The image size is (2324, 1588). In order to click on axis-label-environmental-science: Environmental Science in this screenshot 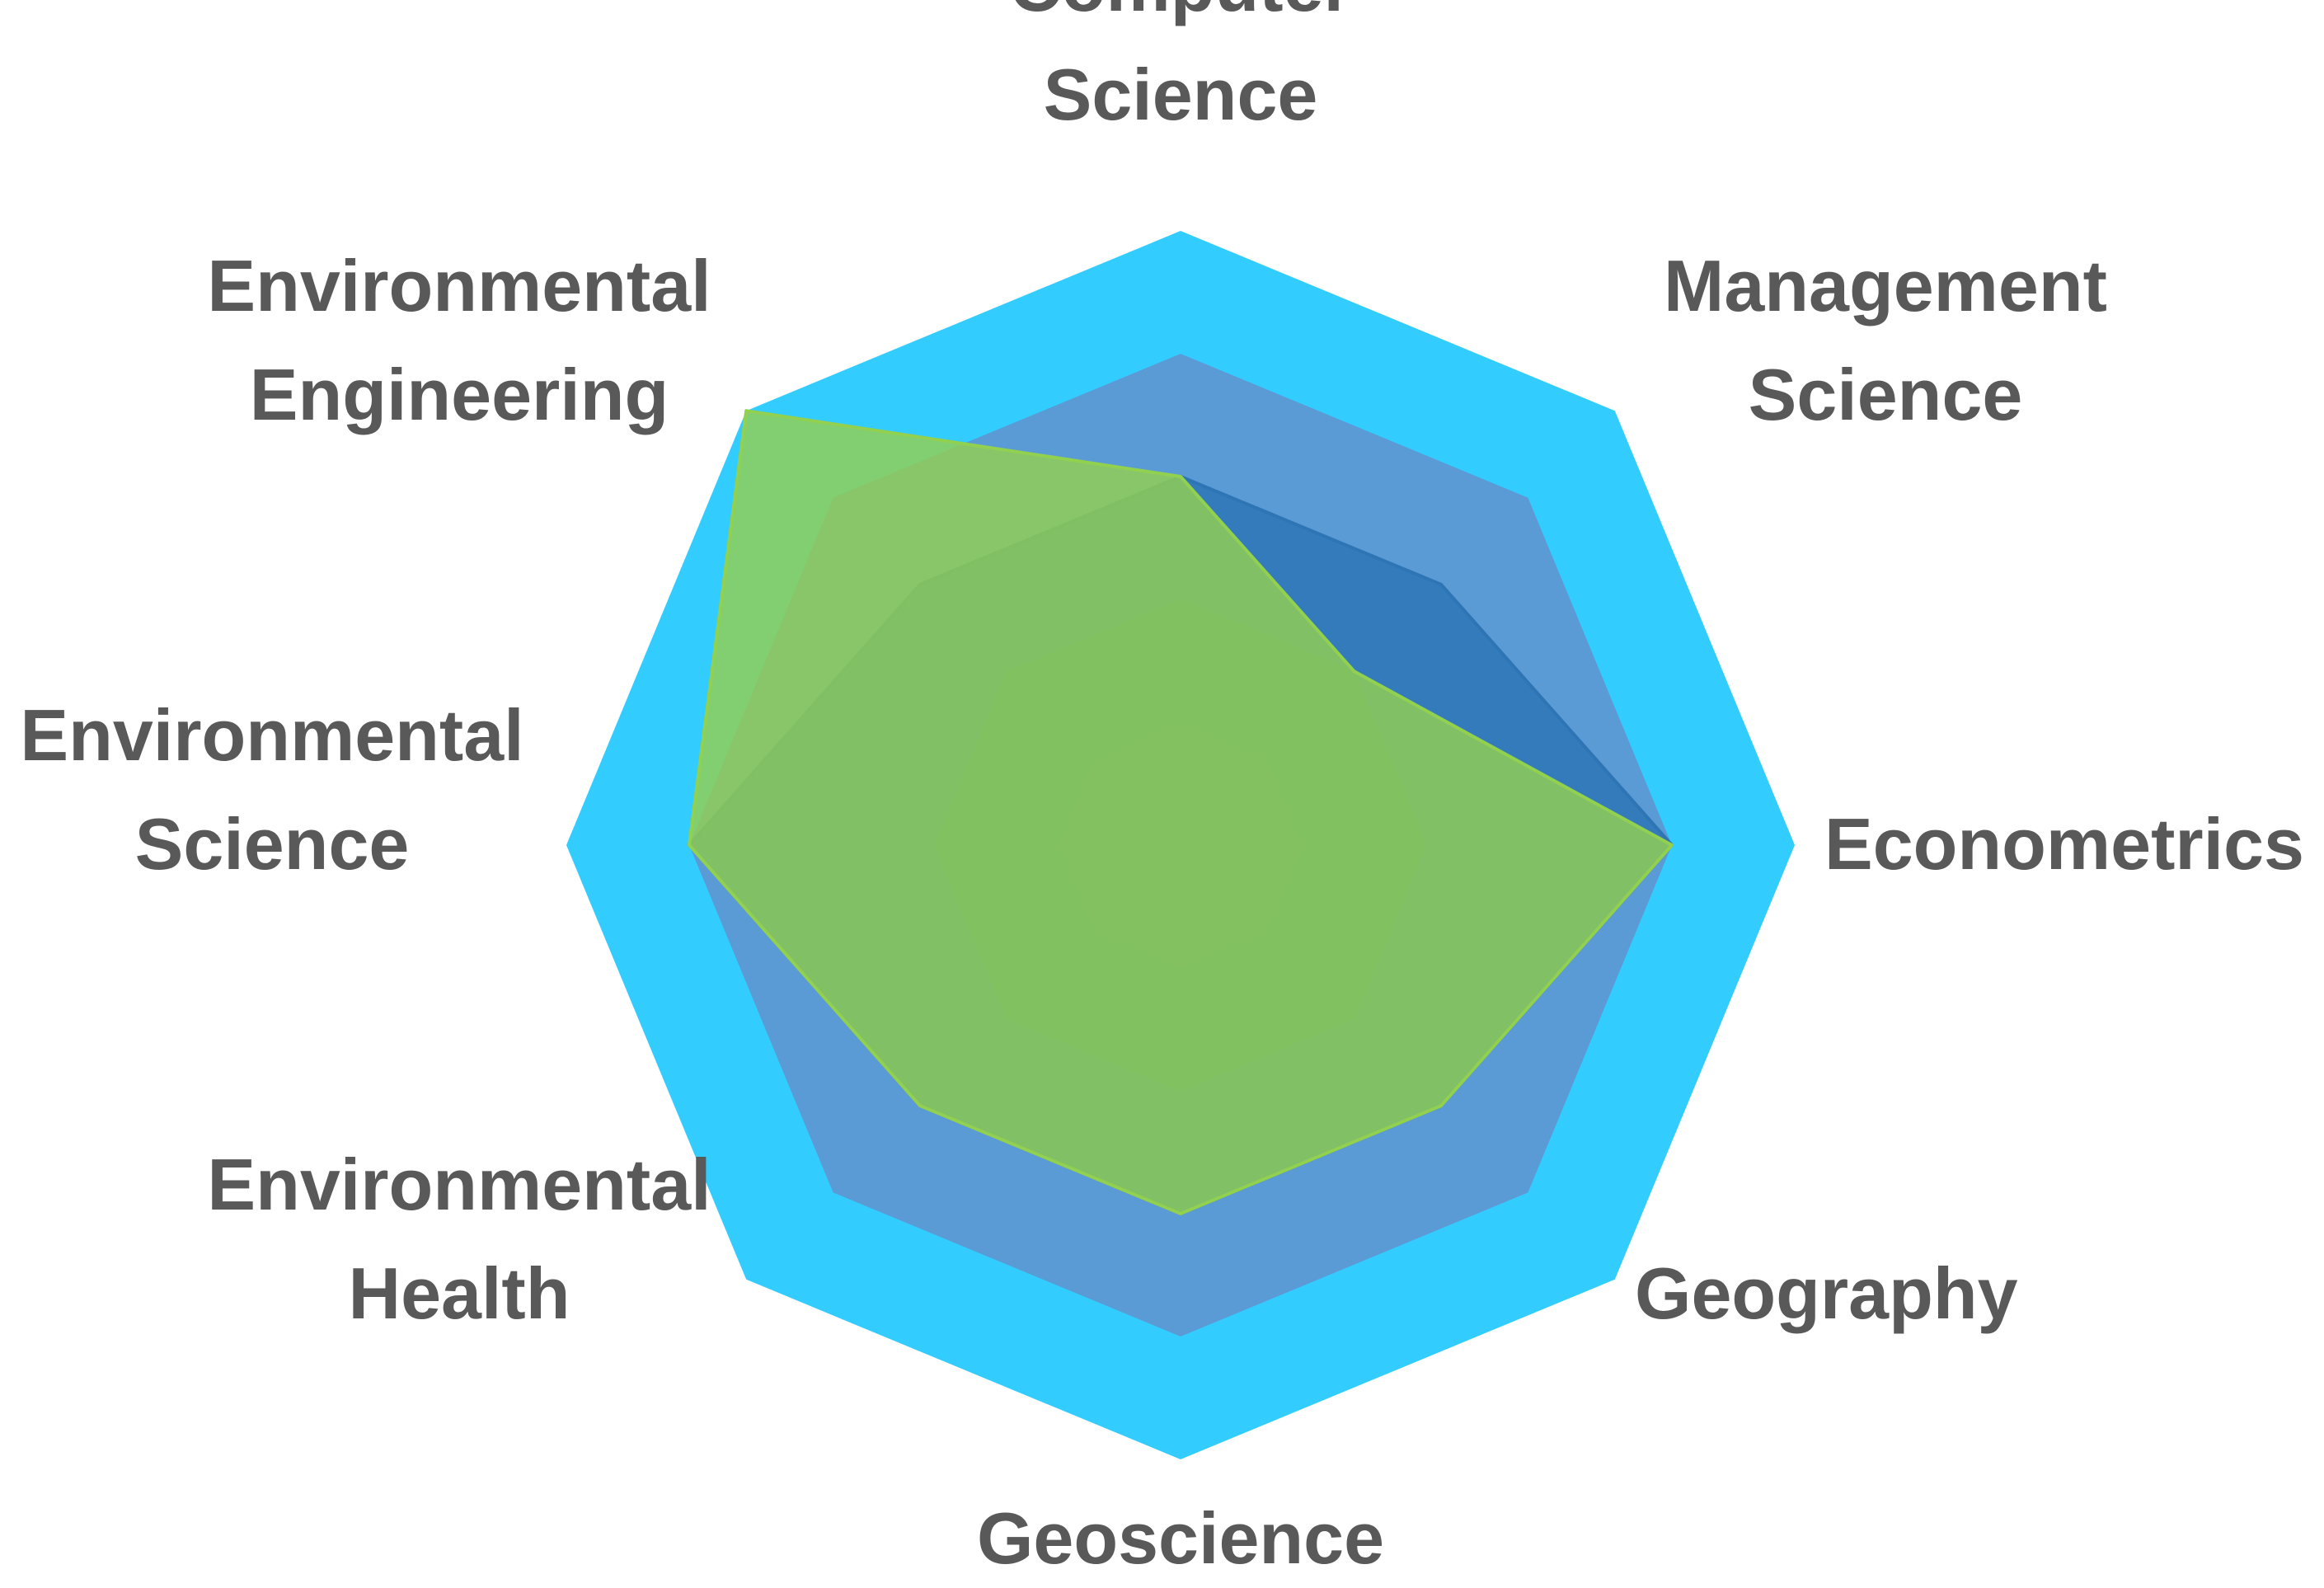, I will do `click(271, 789)`.